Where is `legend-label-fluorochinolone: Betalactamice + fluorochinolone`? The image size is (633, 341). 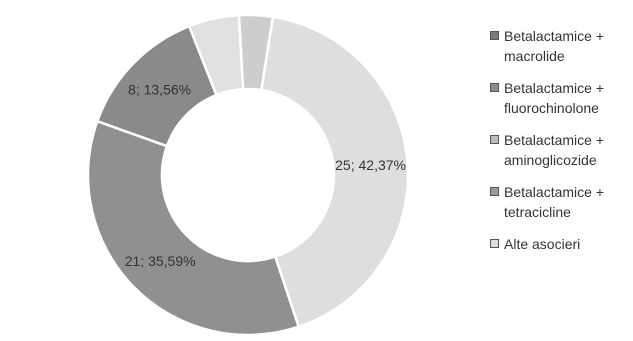 legend-label-fluorochinolone: Betalactamice + fluorochinolone is located at coordinates (554, 98).